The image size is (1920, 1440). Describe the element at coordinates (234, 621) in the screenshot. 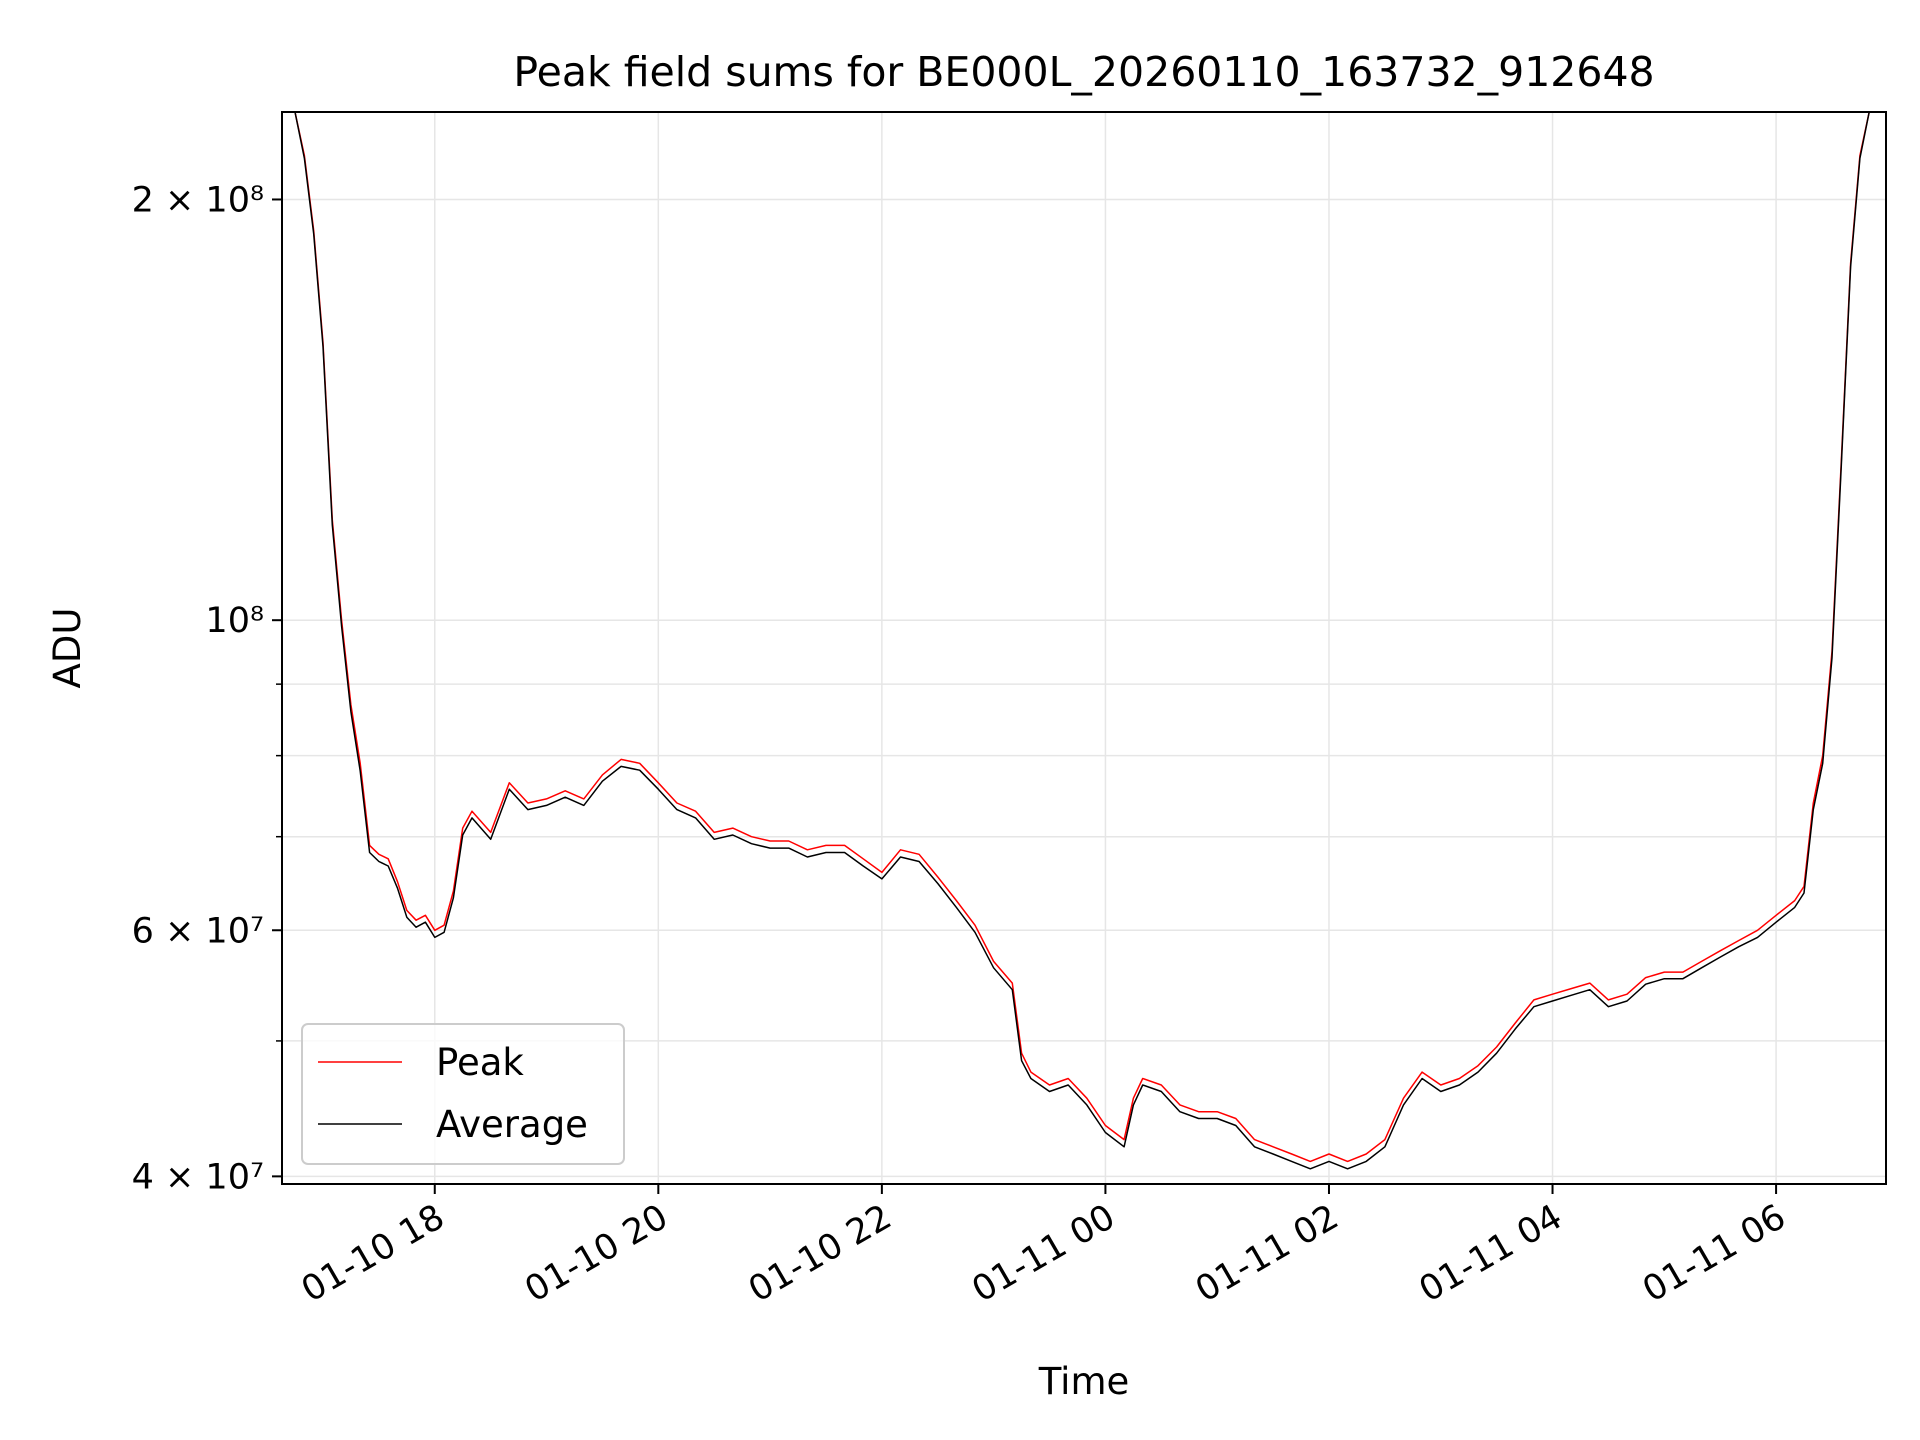

I see `y-tick-label: 10⁸` at that location.